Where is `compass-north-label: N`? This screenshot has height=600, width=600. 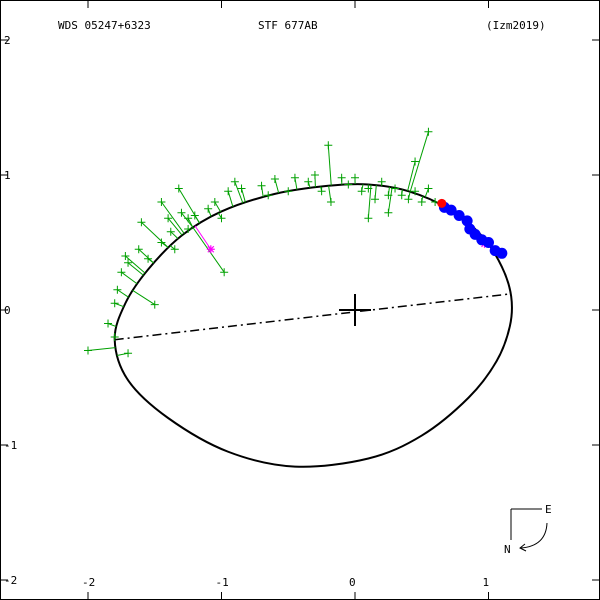
compass-north-label: N is located at coordinates (507, 549).